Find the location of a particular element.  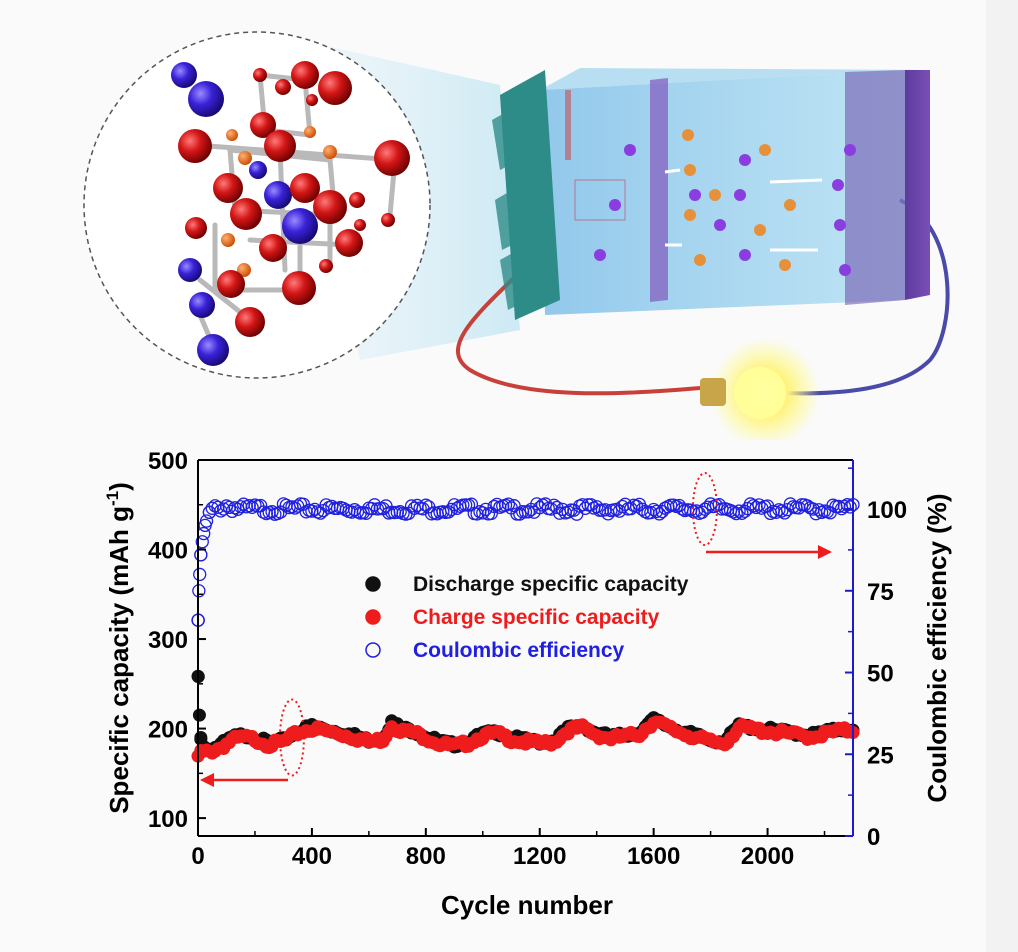

x-tick-label: 400 is located at coordinates (312, 856).